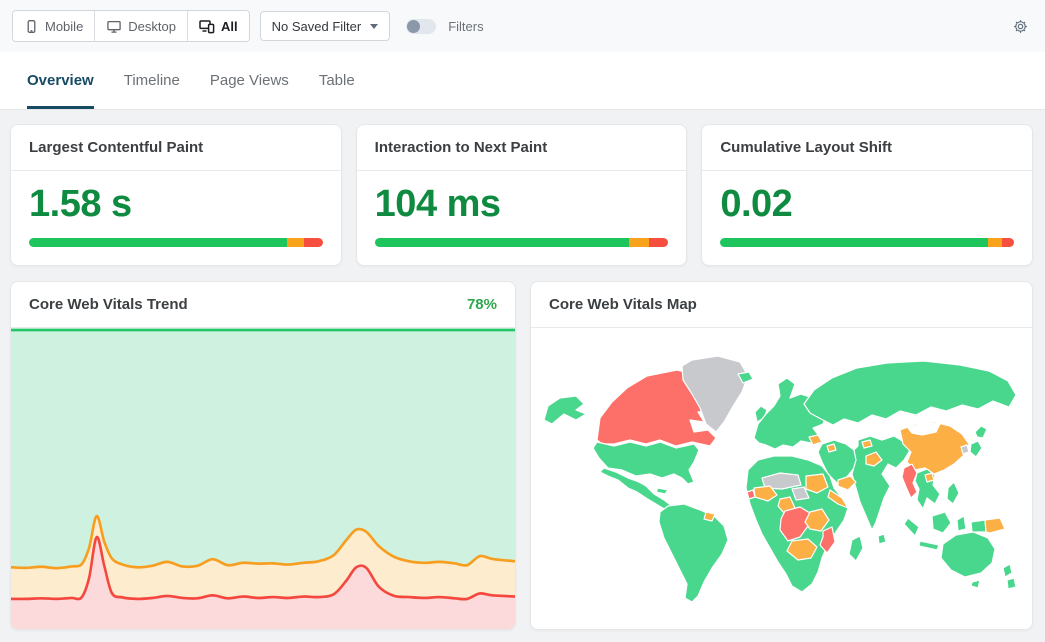  I want to click on tab-overview: Overview, so click(60, 80).